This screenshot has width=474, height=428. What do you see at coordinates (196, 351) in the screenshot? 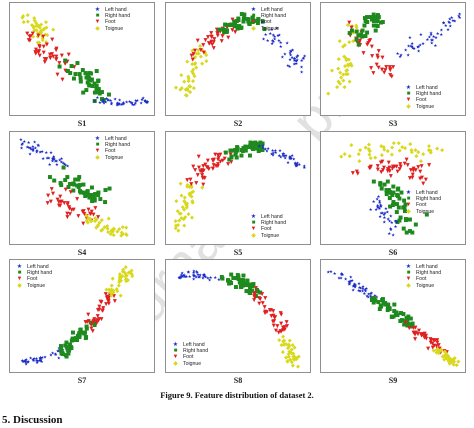
I see `legend-label: Right hand` at bounding box center [196, 351].